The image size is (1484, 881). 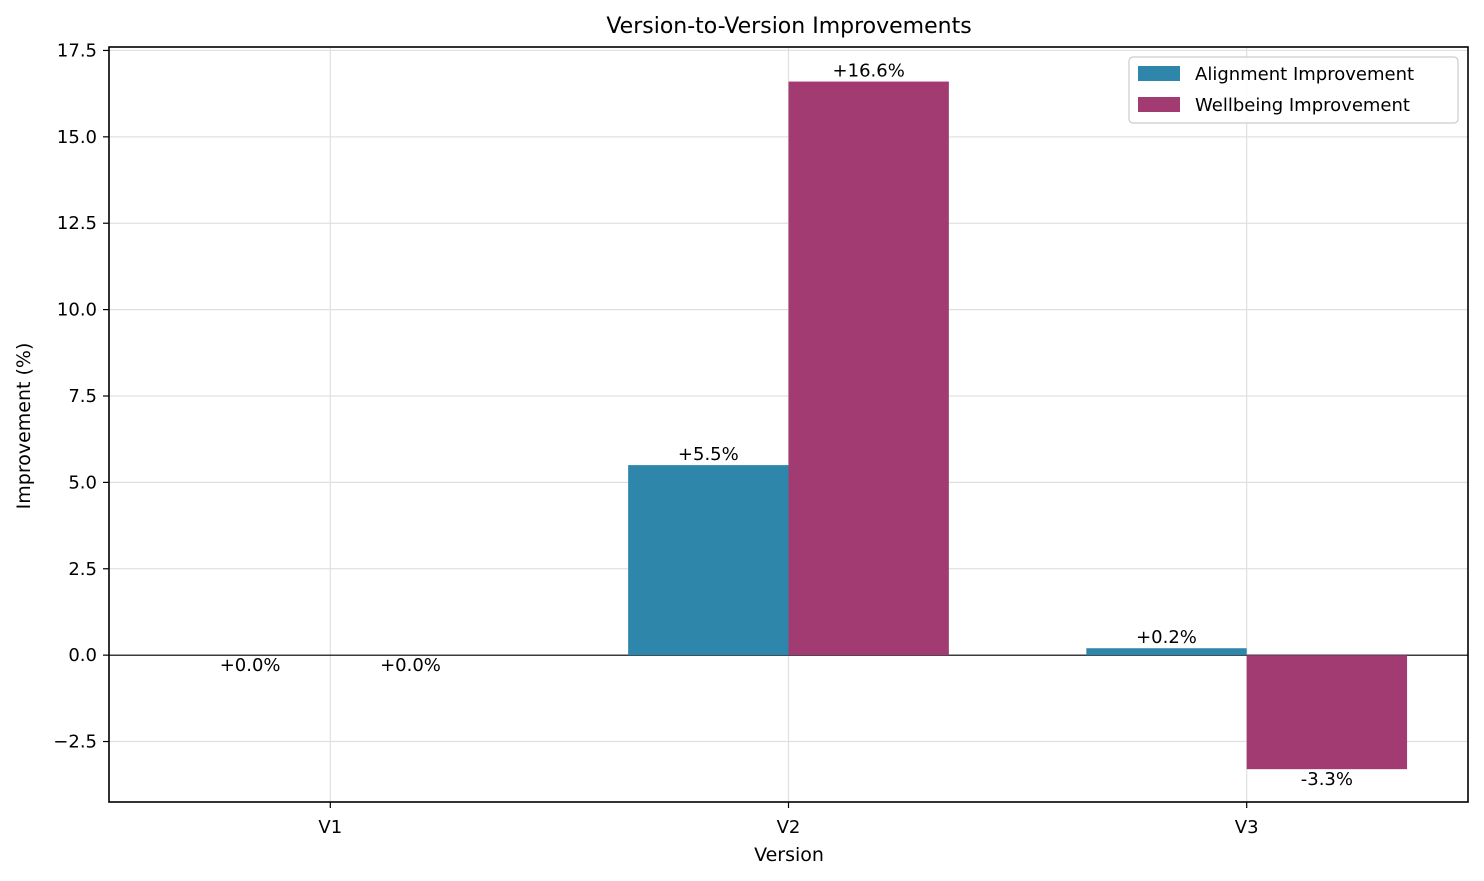 I want to click on data-label: +16.6%, so click(x=869, y=71).